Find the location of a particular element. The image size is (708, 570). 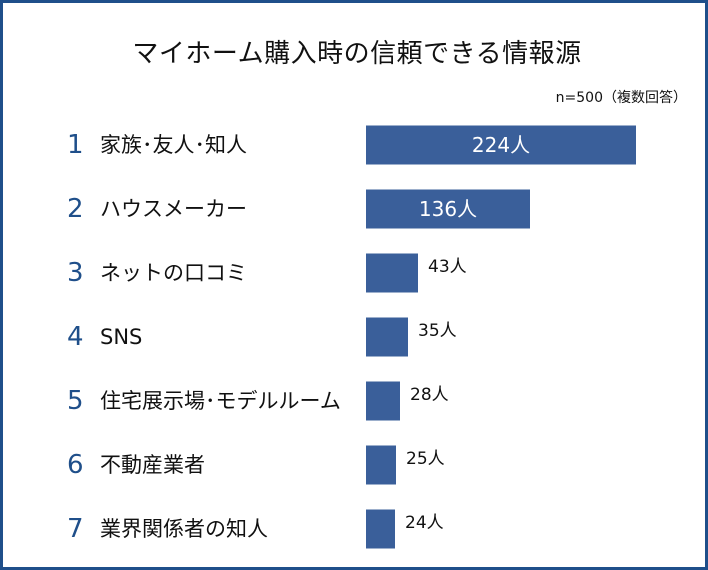

value-label-6: 25人 is located at coordinates (425, 459).